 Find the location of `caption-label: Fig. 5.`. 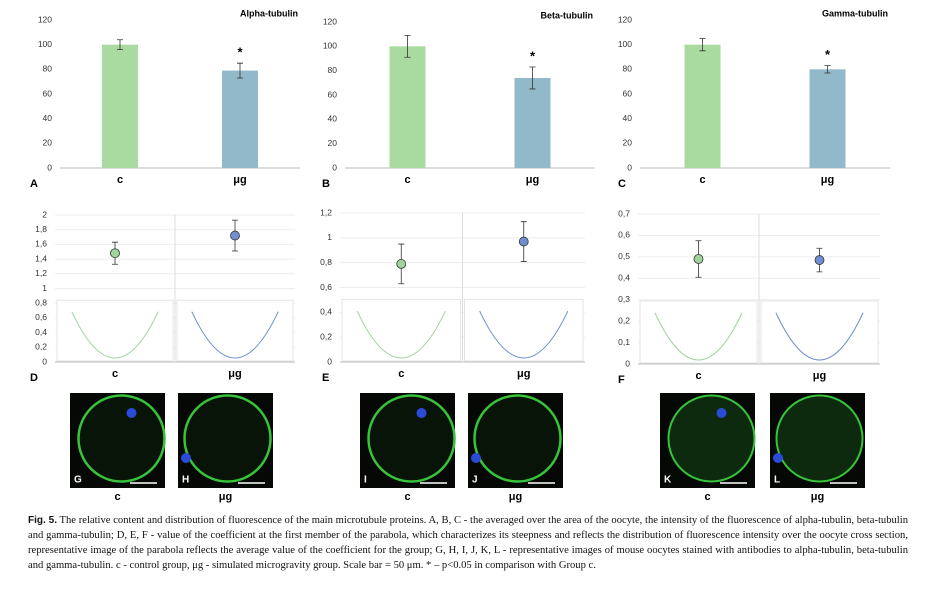

caption-label: Fig. 5. is located at coordinates (42, 520).